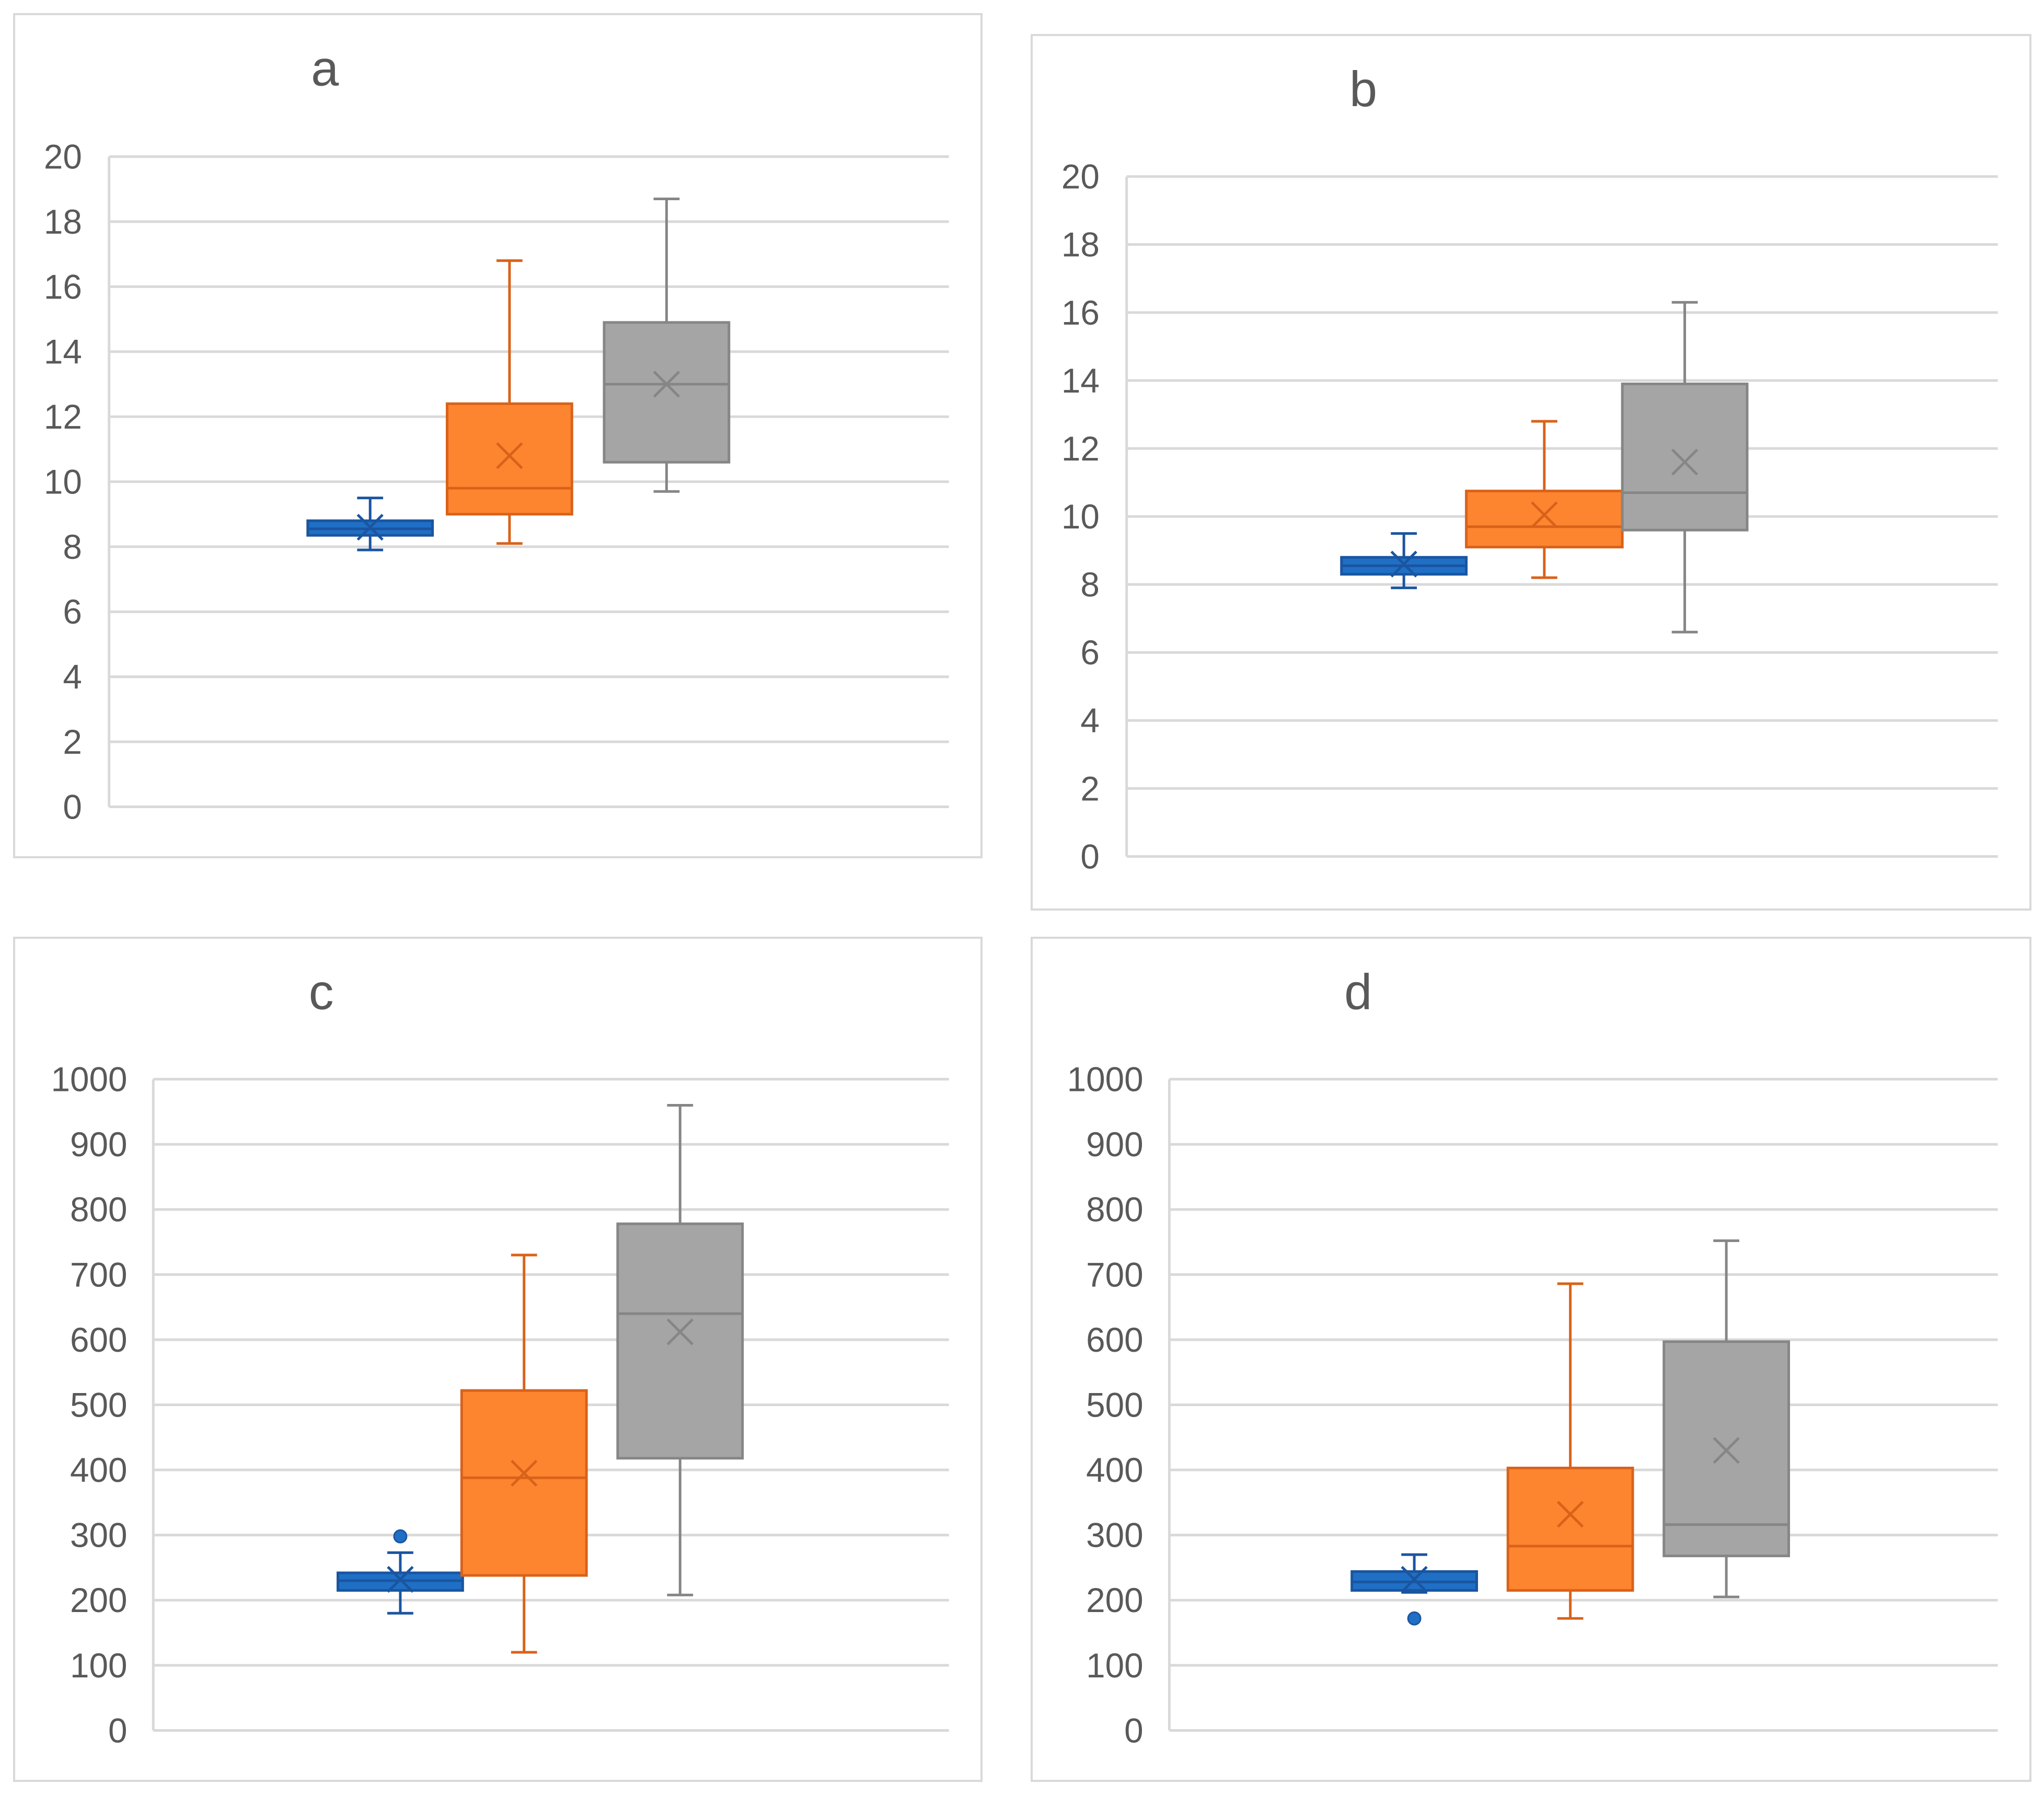 This screenshot has width=2044, height=1795. Describe the element at coordinates (1358, 992) in the screenshot. I see `chart-d-title: d` at that location.